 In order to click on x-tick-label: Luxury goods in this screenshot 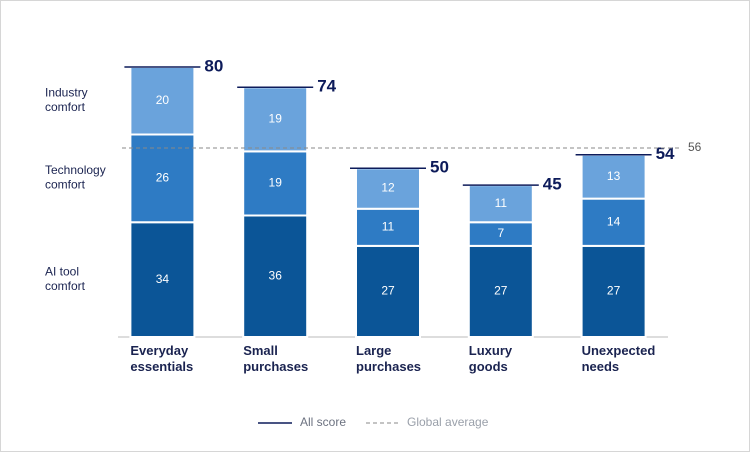, I will do `click(491, 359)`.